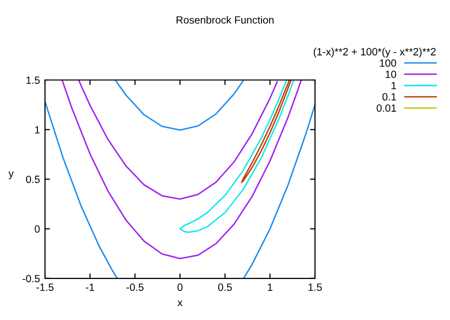 Image resolution: width=450 pixels, height=320 pixels. Describe the element at coordinates (389, 97) in the screenshot. I see `legend-label: 0.1` at that location.